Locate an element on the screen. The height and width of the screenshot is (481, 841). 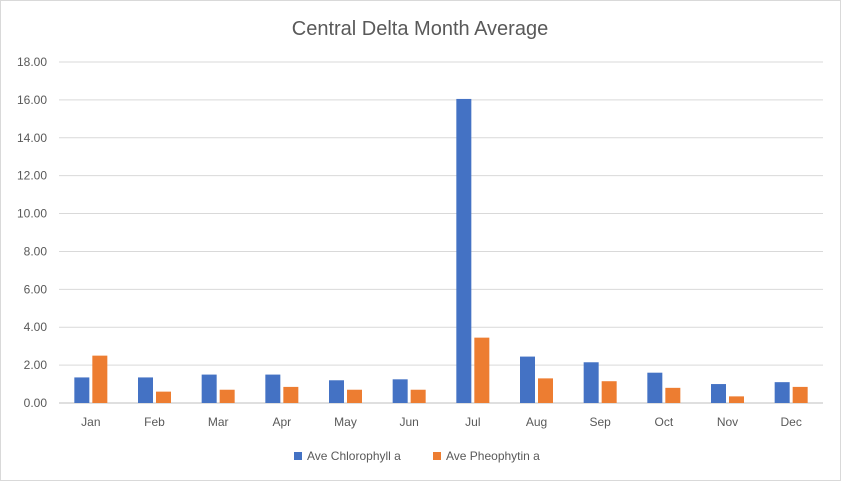
bar-chlorophyll-nov is located at coordinates (718, 393).